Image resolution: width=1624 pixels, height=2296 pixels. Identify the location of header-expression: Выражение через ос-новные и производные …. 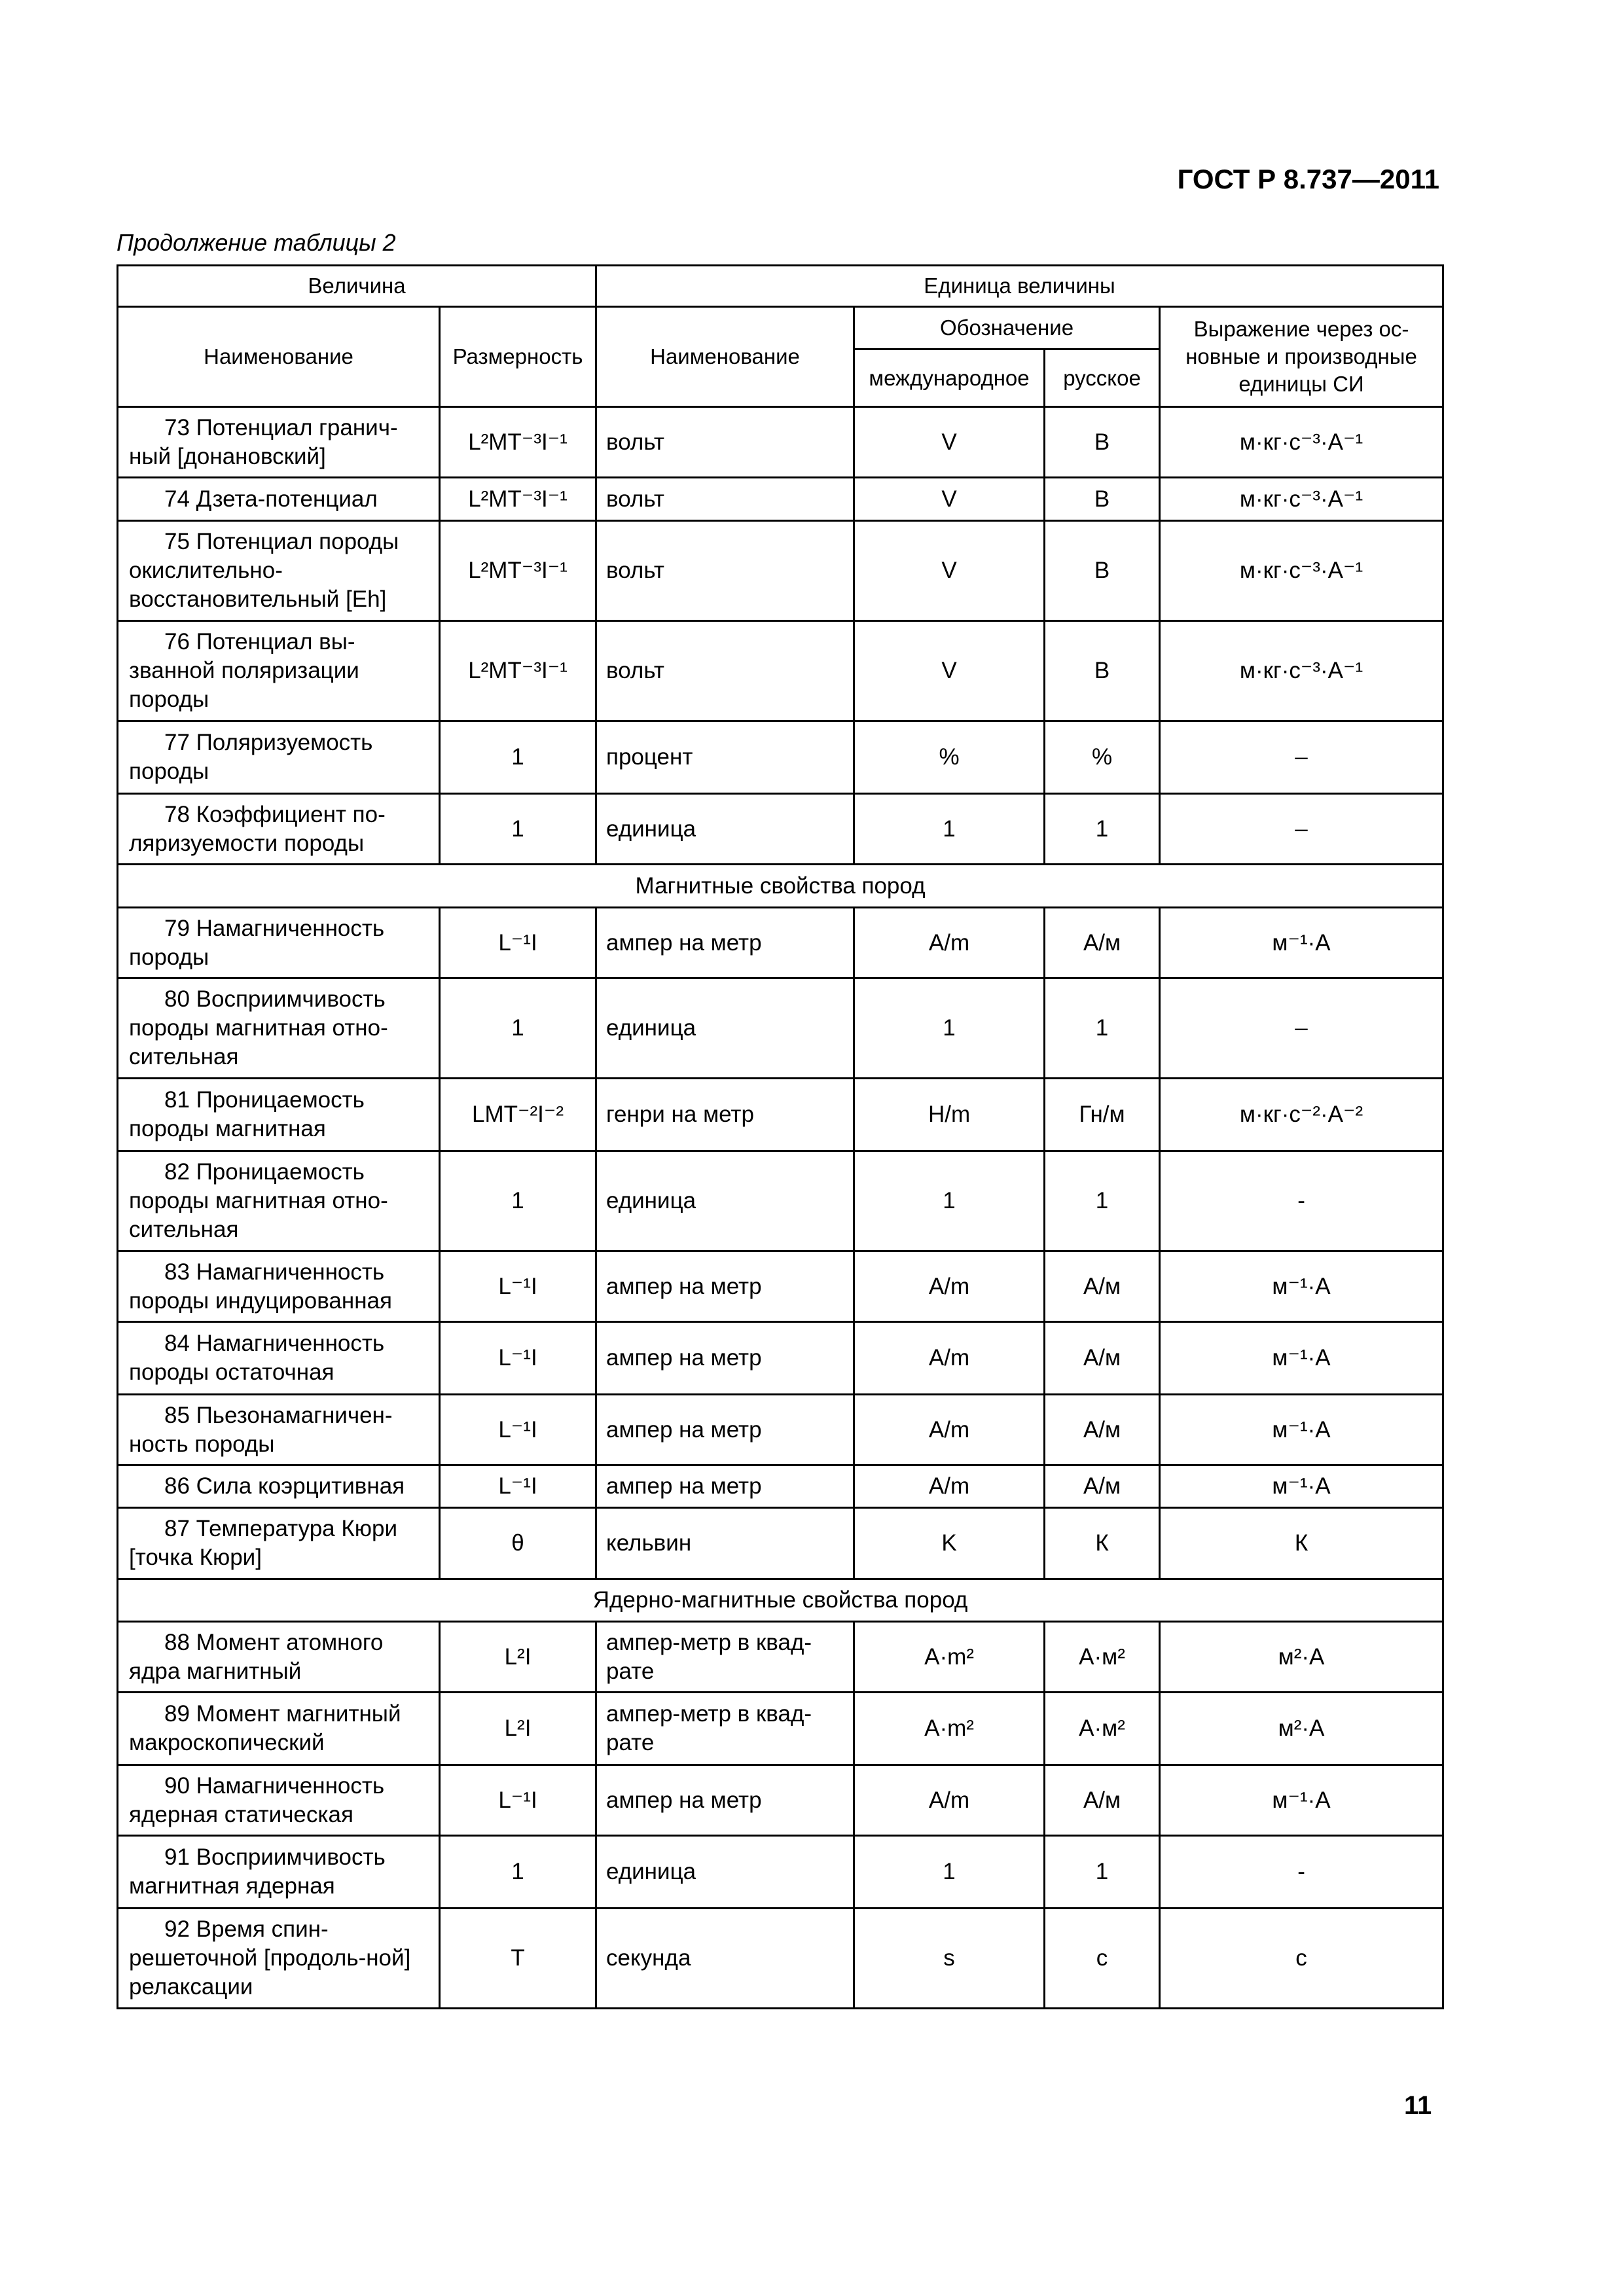
(1302, 357).